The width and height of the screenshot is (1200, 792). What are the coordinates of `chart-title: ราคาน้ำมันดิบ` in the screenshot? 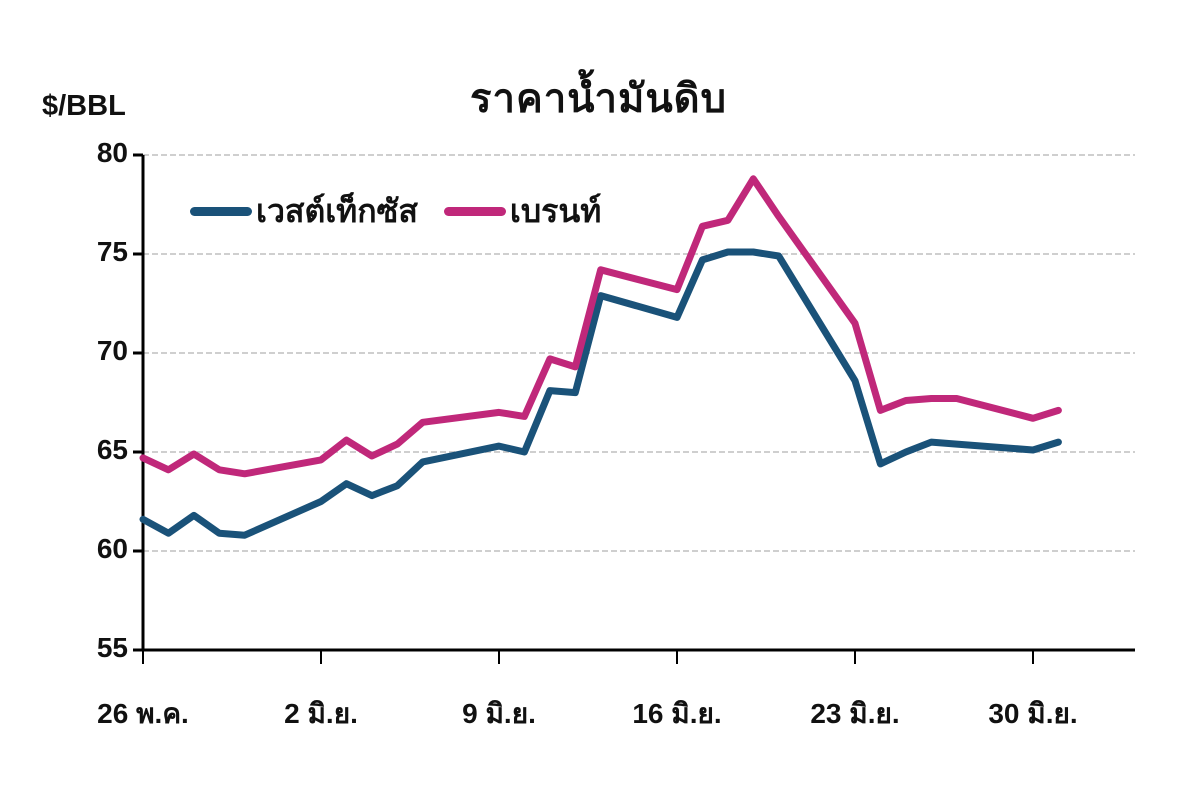 It's located at (599, 99).